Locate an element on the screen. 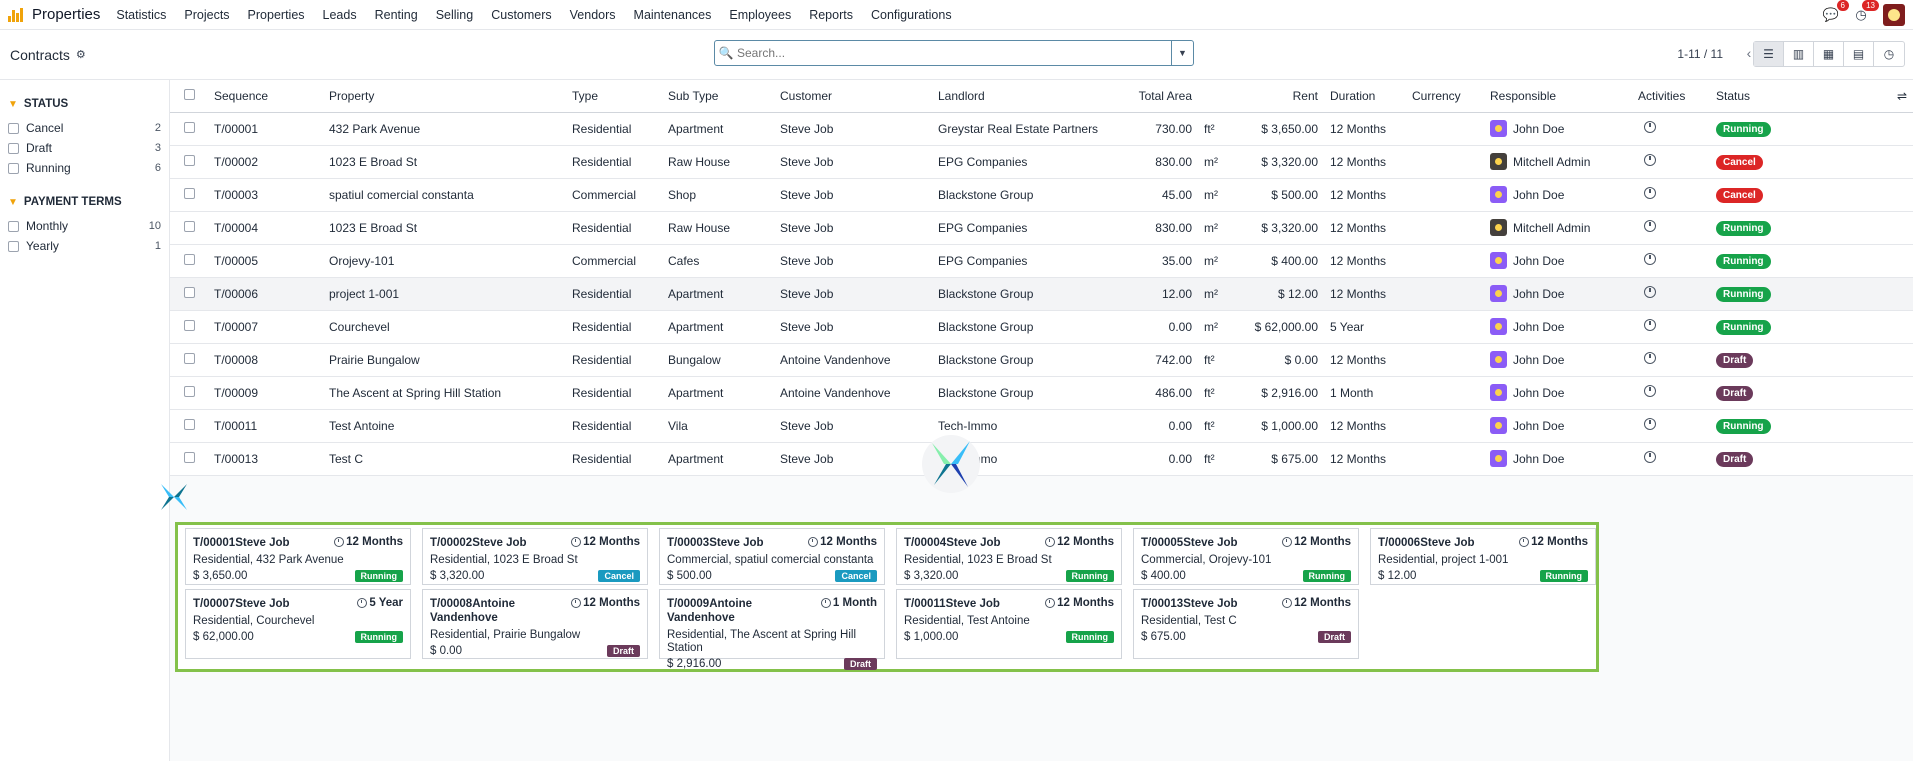 The image size is (1913, 762). search-input is located at coordinates (954, 53).